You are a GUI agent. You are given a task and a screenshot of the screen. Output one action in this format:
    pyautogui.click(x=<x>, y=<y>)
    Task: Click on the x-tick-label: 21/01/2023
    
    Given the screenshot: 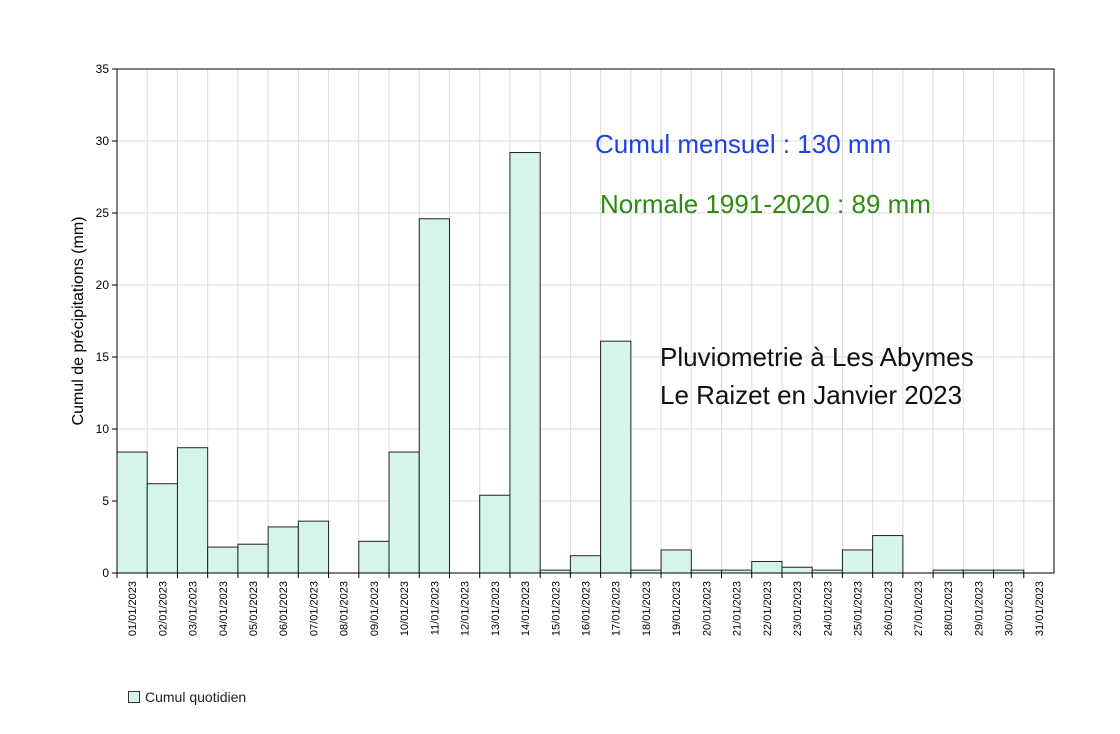 What is the action you would take?
    pyautogui.click(x=738, y=608)
    